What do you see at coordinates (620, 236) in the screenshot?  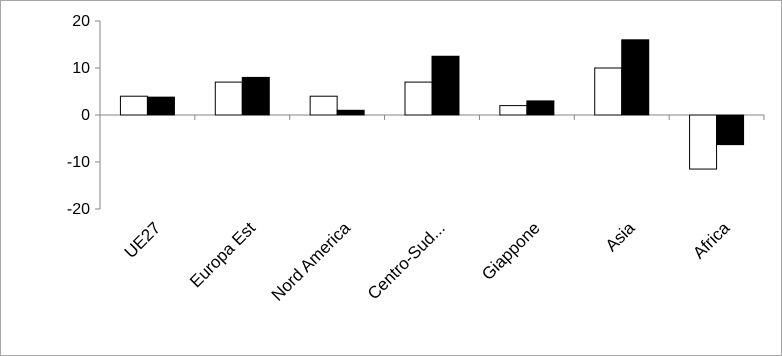 I see `x-tick-label: Asia` at bounding box center [620, 236].